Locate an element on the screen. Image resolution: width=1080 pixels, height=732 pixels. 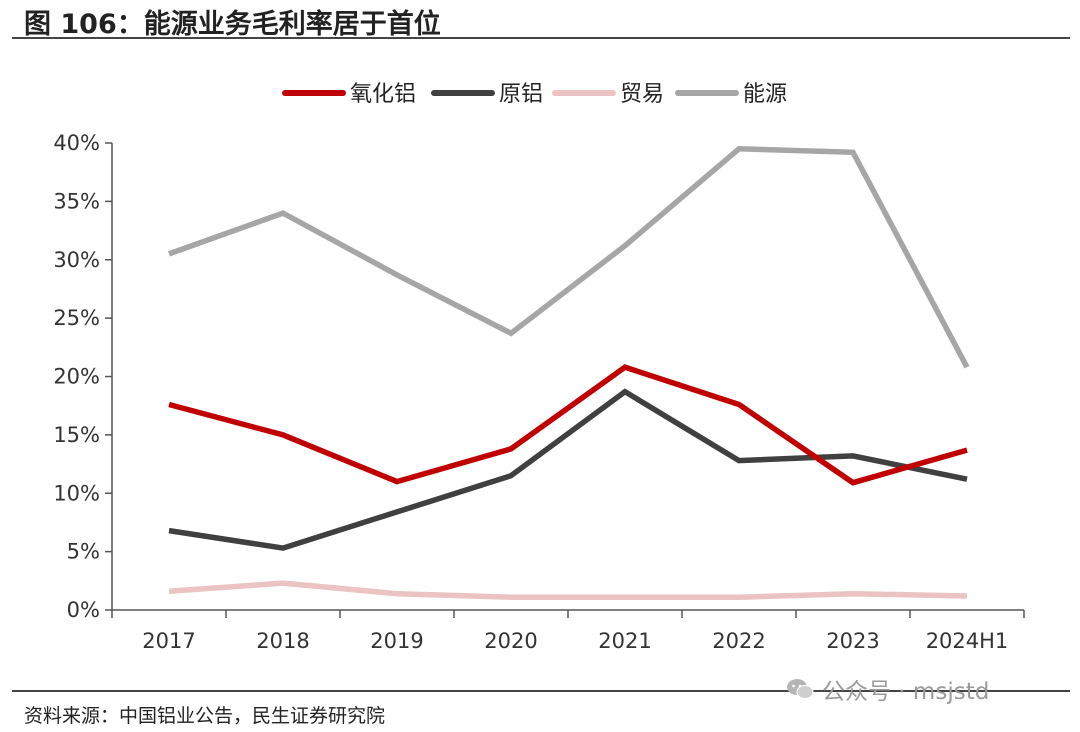
title-rule is located at coordinates (541, 38).